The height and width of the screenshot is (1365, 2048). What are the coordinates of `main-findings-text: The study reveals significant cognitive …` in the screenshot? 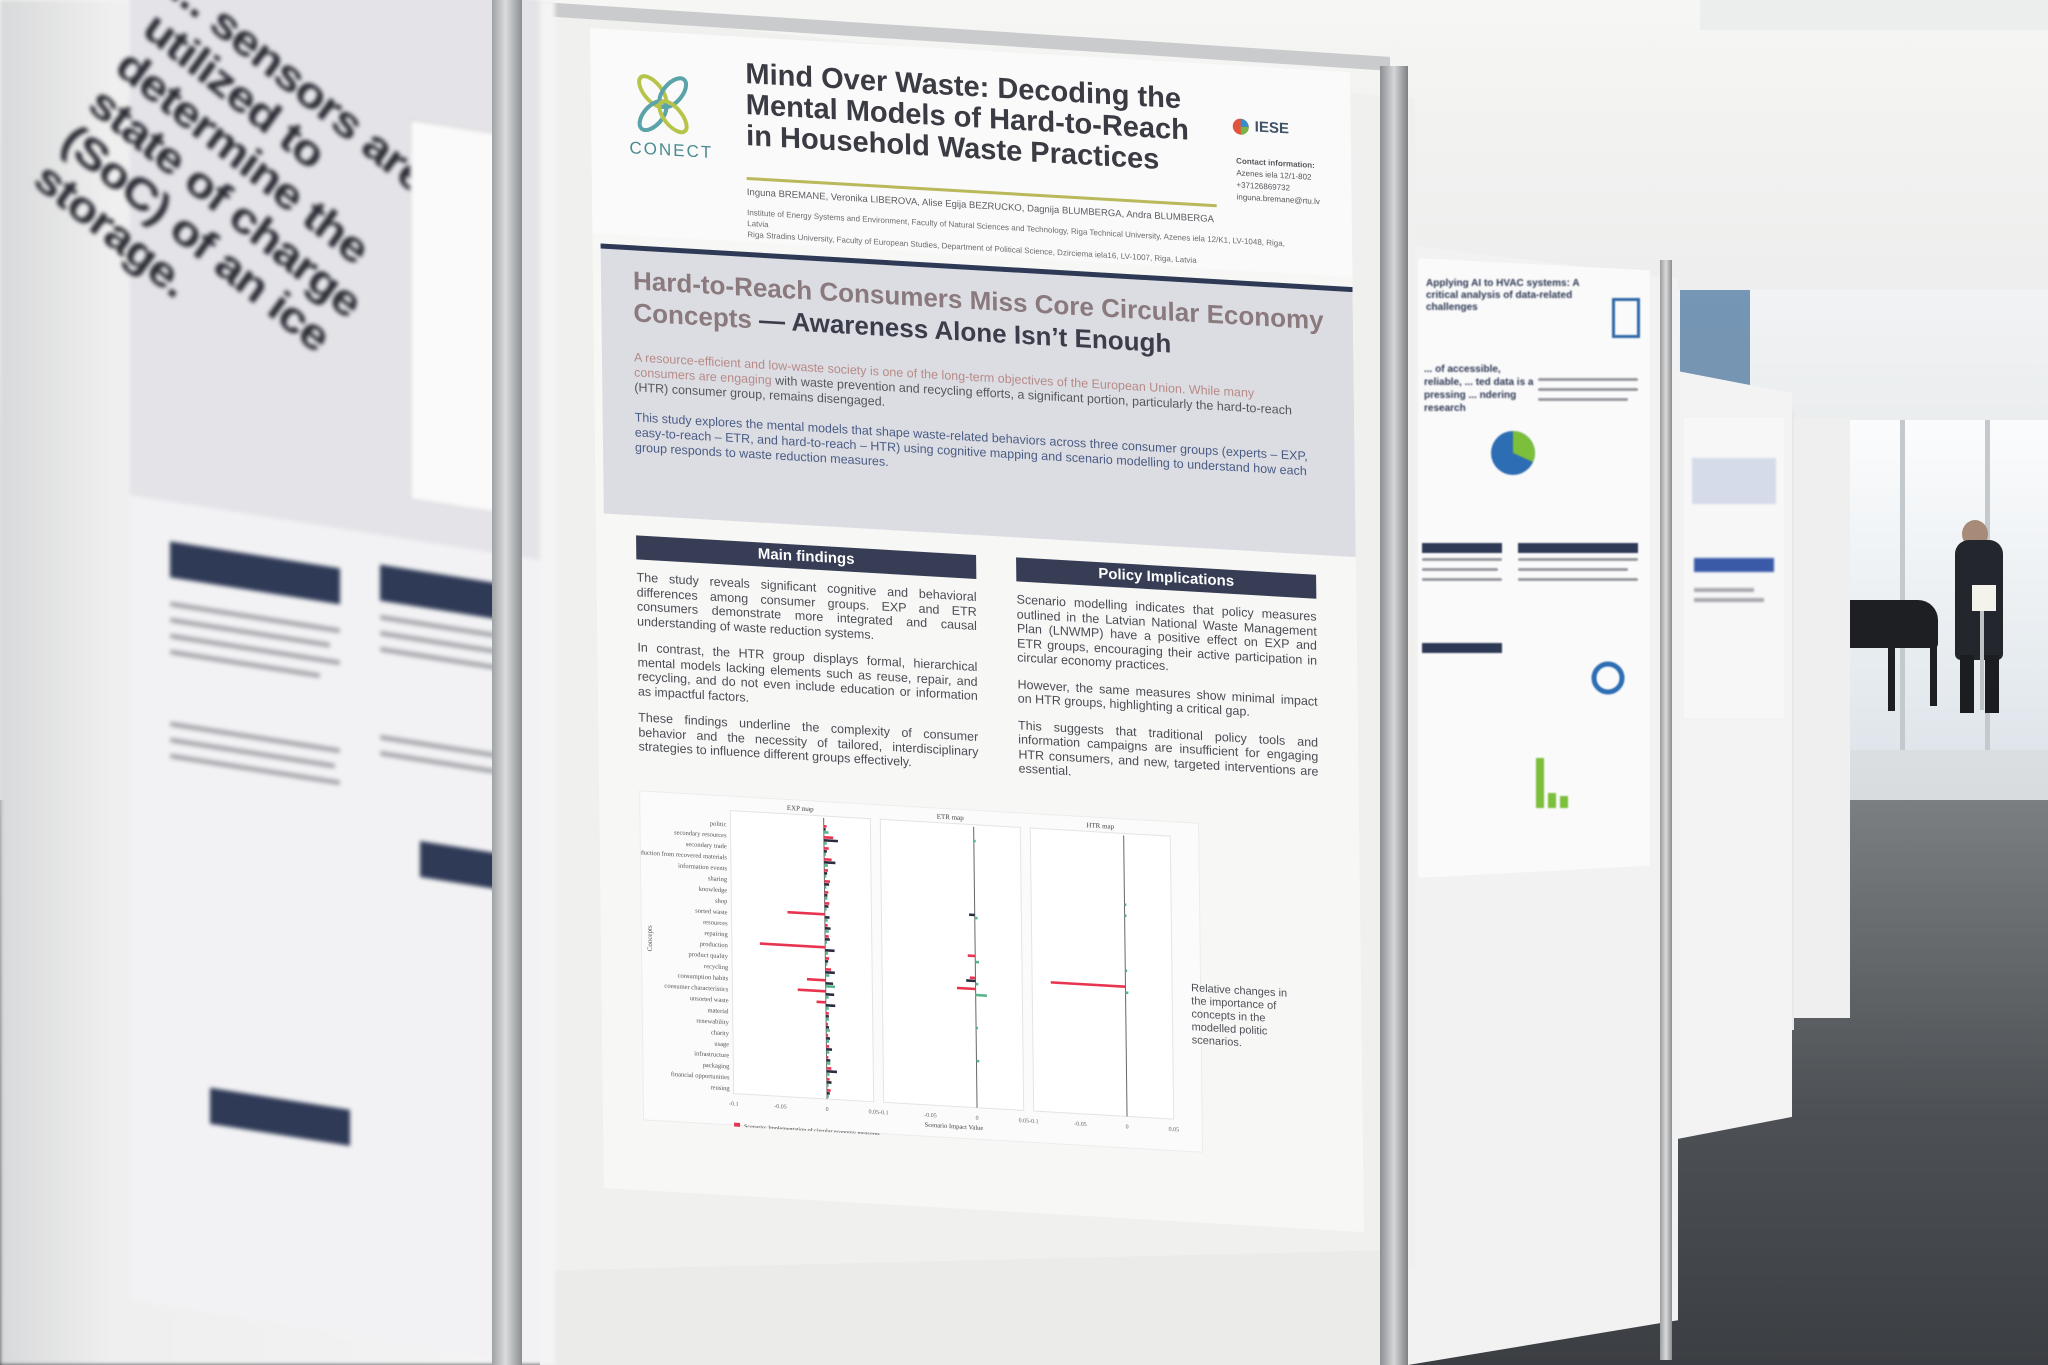 It's located at (807, 677).